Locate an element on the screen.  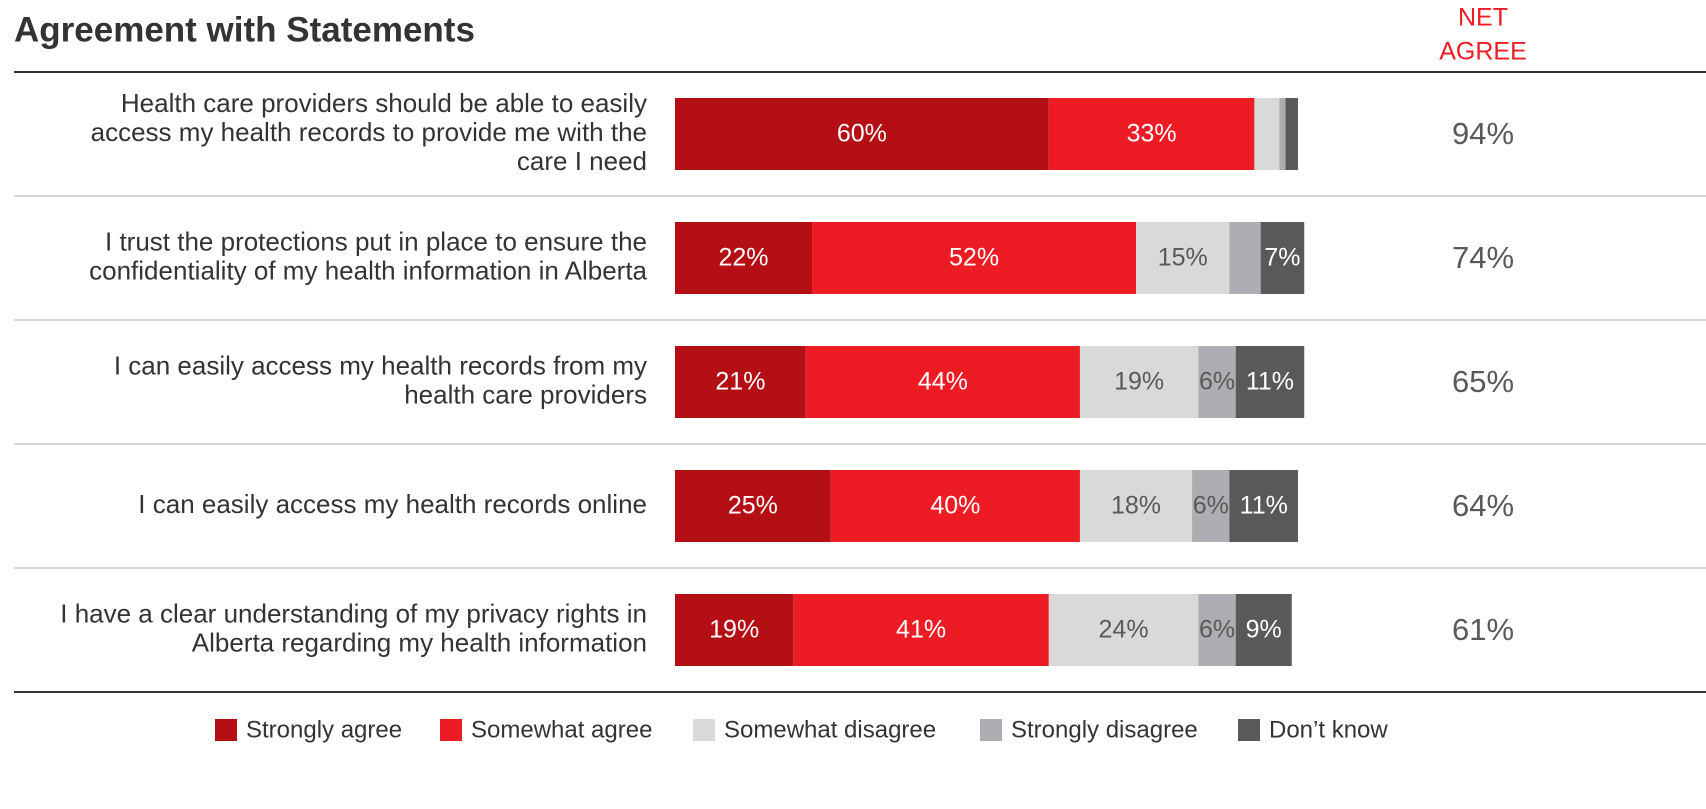
value-label: 41% is located at coordinates (921, 630).